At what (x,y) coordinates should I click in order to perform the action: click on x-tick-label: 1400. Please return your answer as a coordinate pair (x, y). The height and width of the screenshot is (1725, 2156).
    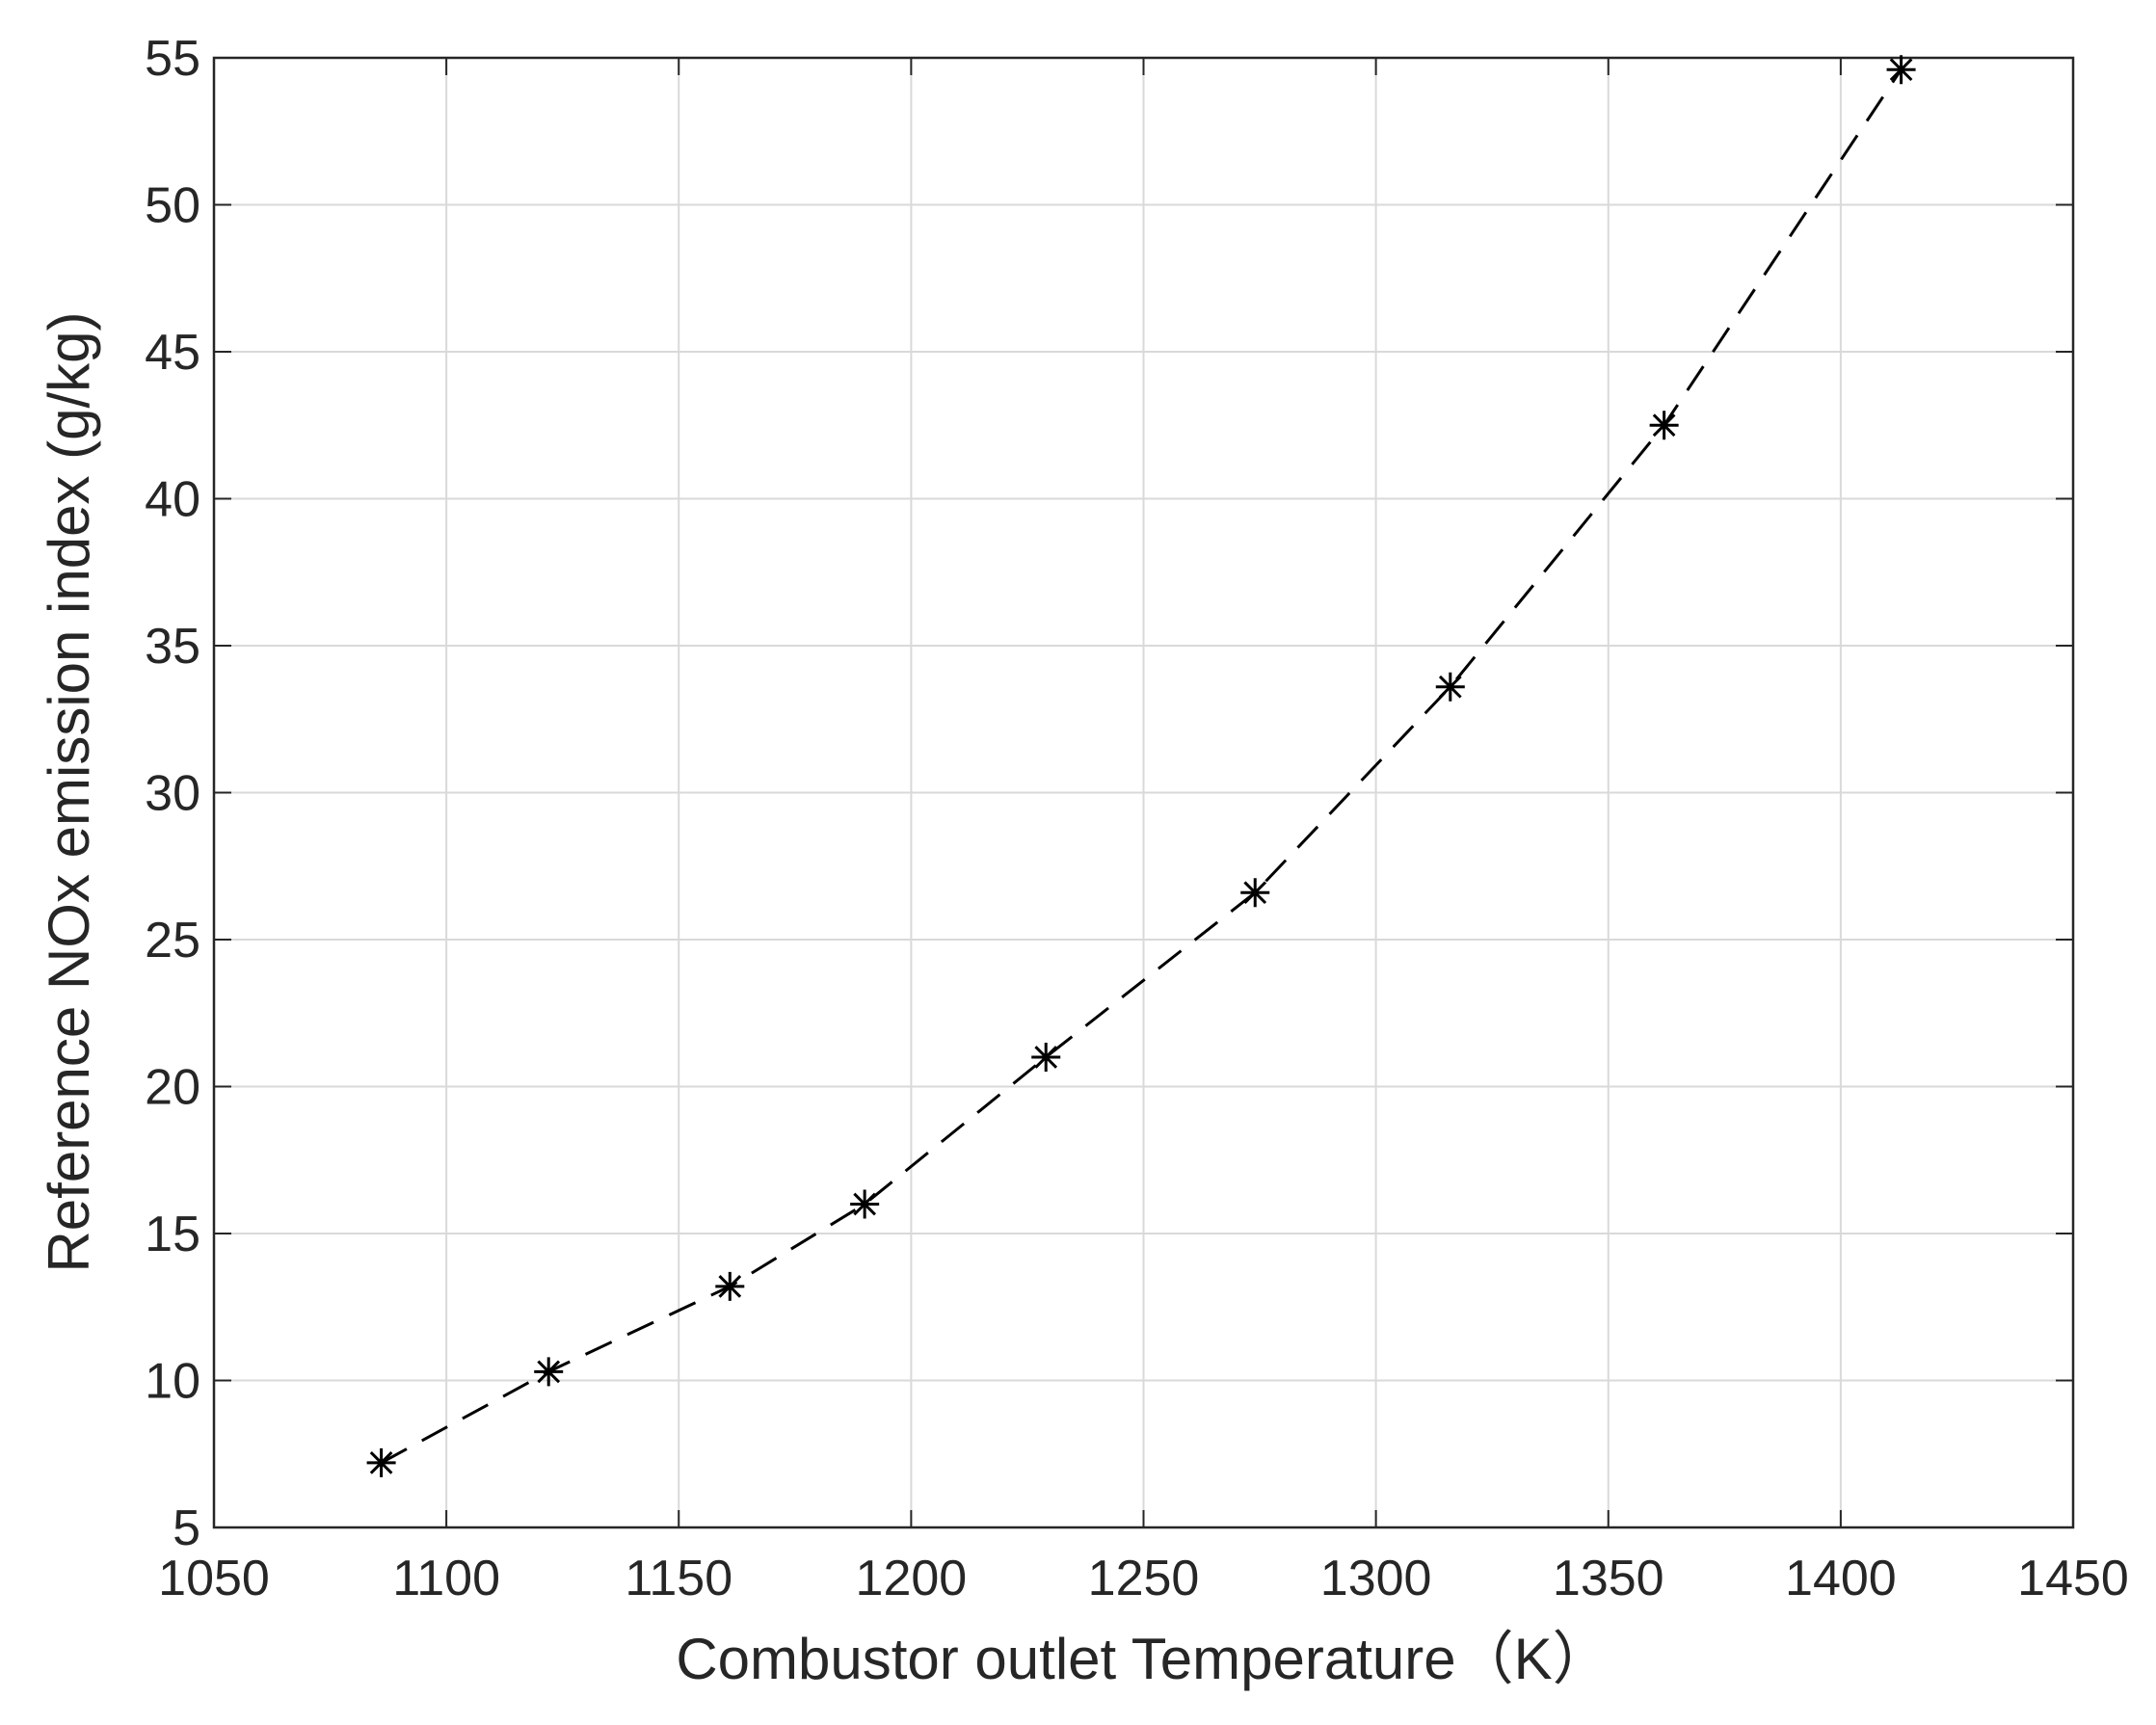
    Looking at the image, I should click on (1841, 1578).